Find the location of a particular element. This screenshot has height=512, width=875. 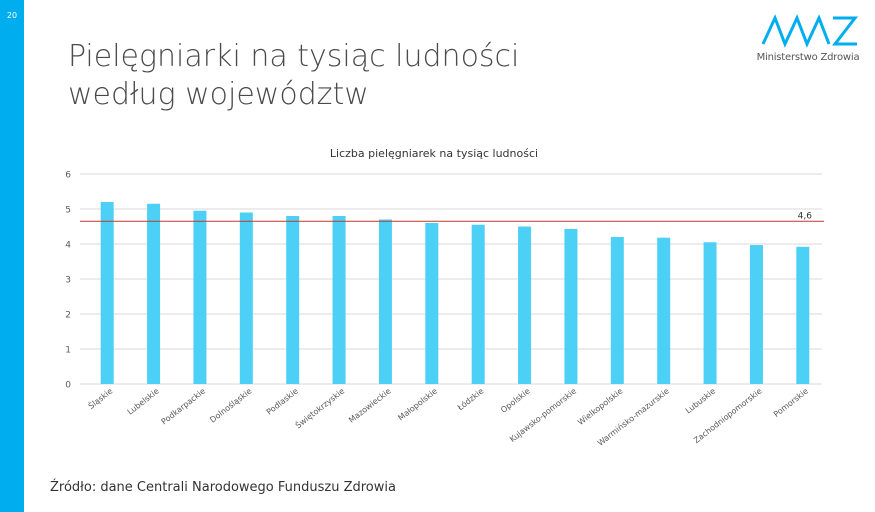

x-tick-label: Podlaskie is located at coordinates (282, 401).